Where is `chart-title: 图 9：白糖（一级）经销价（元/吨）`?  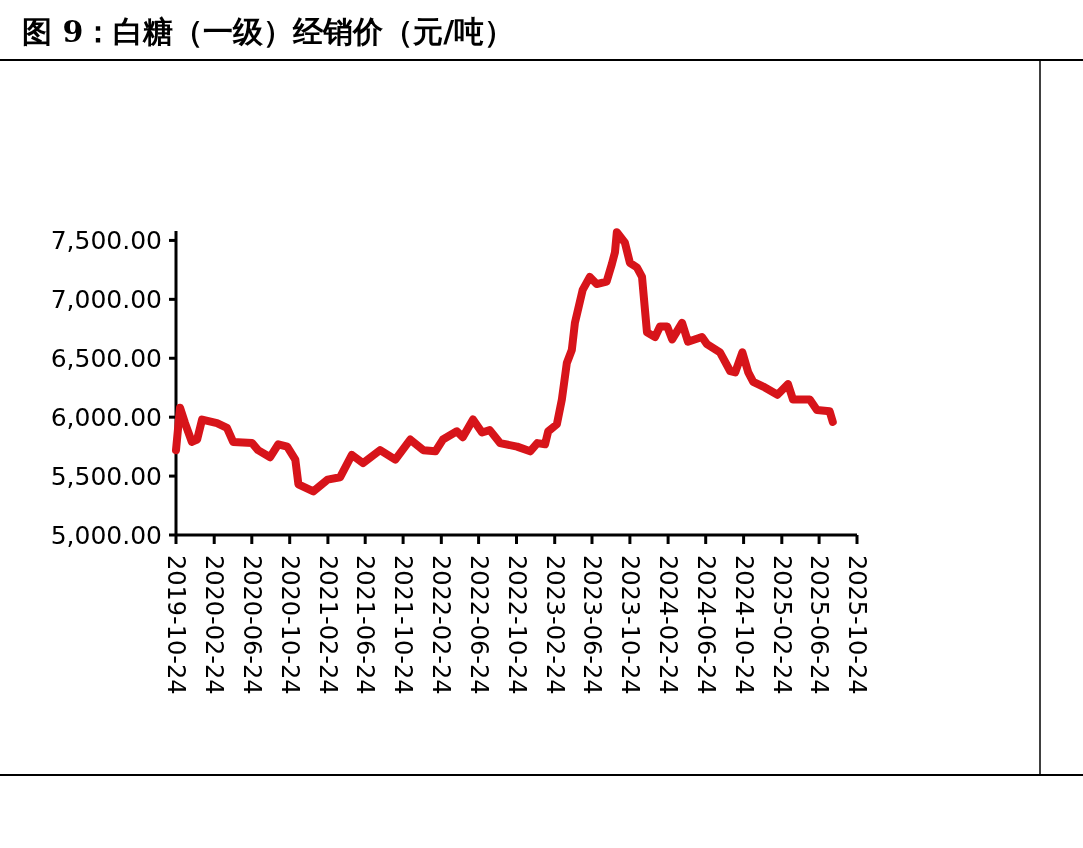
chart-title: 图 9：白糖（一级）经销价（元/吨） is located at coordinates (268, 31).